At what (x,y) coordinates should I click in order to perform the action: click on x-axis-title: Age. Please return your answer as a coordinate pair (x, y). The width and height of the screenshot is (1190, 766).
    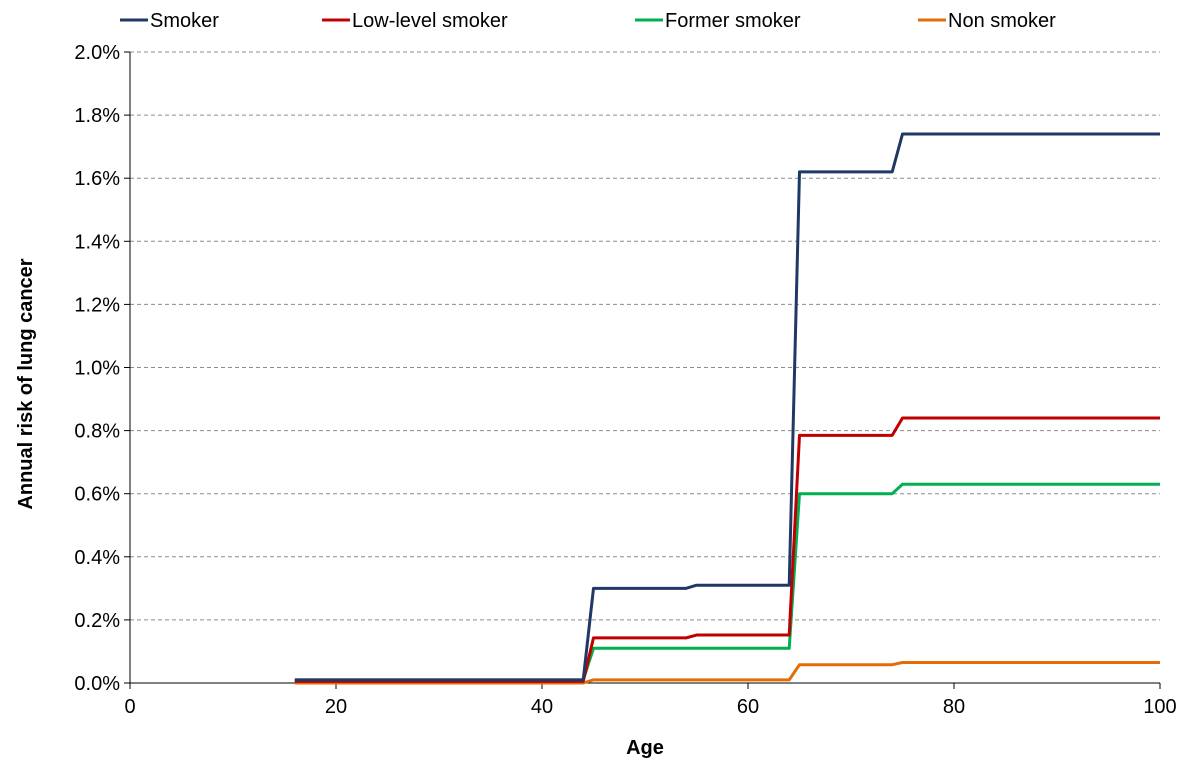
    Looking at the image, I should click on (645, 748).